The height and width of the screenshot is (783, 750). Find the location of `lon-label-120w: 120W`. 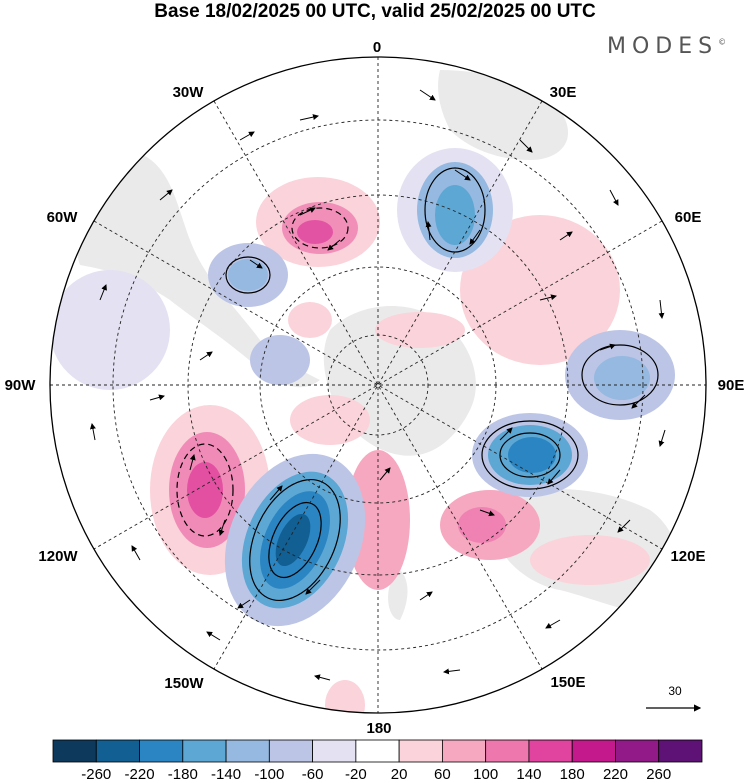

lon-label-120w: 120W is located at coordinates (58, 556).